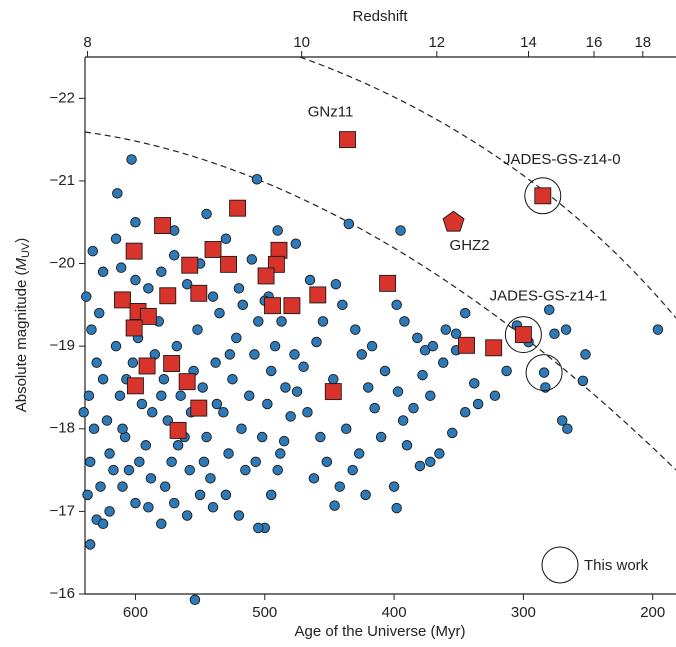 This screenshot has width=676, height=647. Describe the element at coordinates (549, 296) in the screenshot. I see `galaxy-label: JADES-GS-z14-1` at that location.